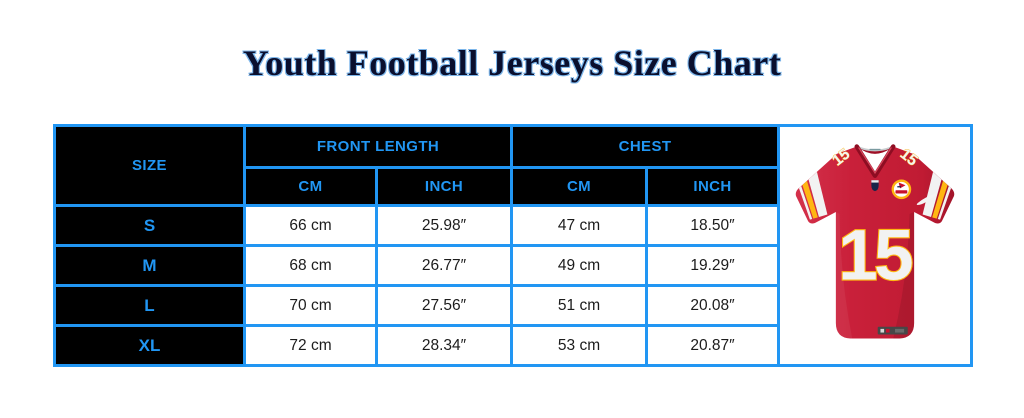 The width and height of the screenshot is (1024, 418). I want to click on row-label-l: L, so click(149, 305).